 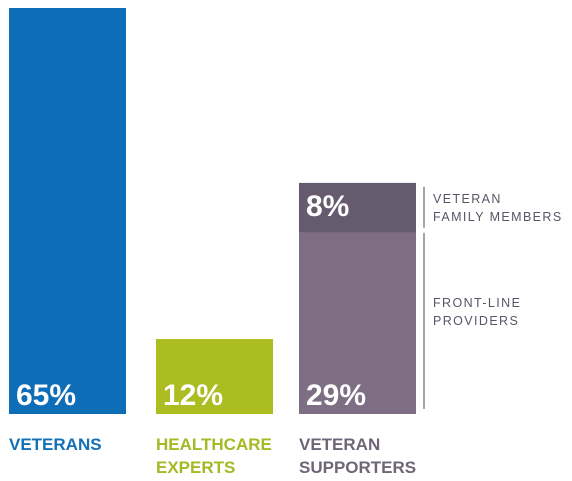 What do you see at coordinates (193, 395) in the screenshot?
I see `bar-value-label: 12%` at bounding box center [193, 395].